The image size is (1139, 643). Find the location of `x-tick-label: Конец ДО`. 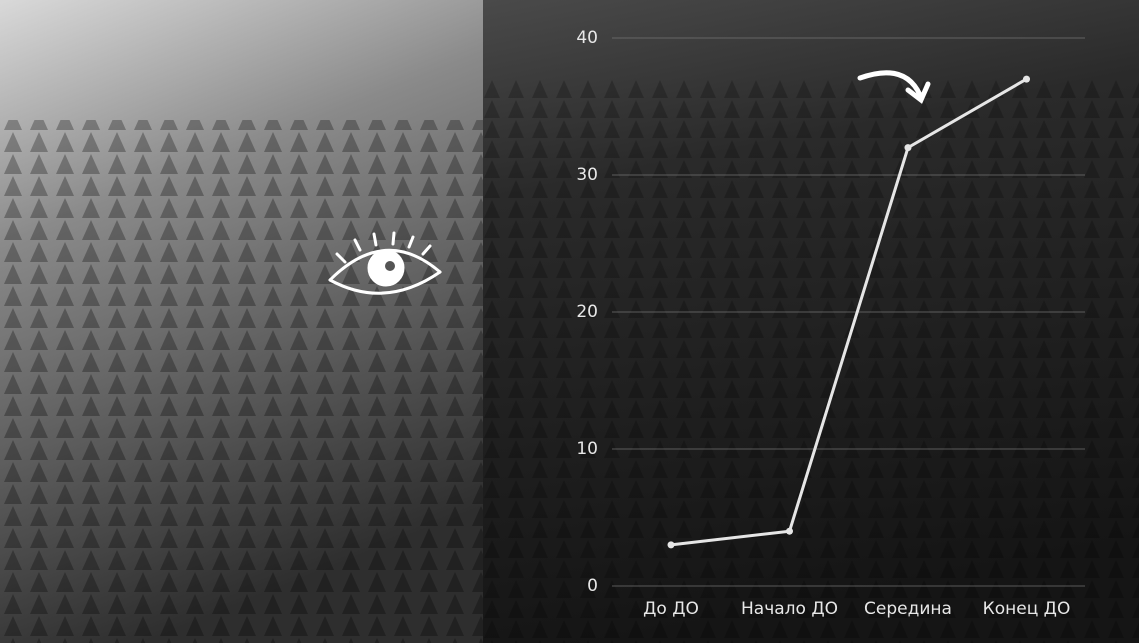

x-tick-label: Конец ДО is located at coordinates (1027, 609).